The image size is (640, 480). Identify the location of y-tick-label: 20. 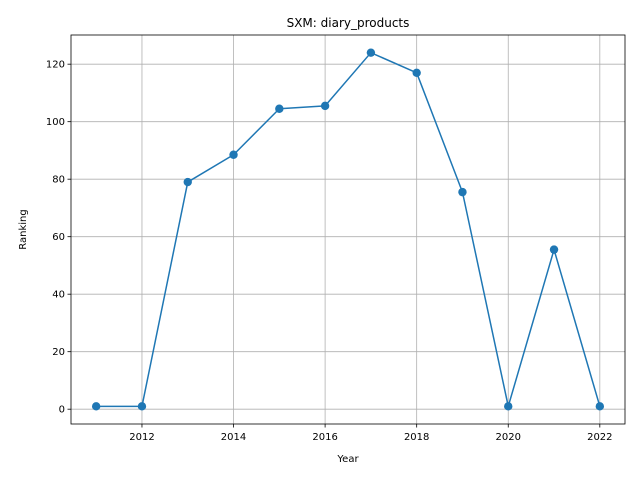
(58, 352).